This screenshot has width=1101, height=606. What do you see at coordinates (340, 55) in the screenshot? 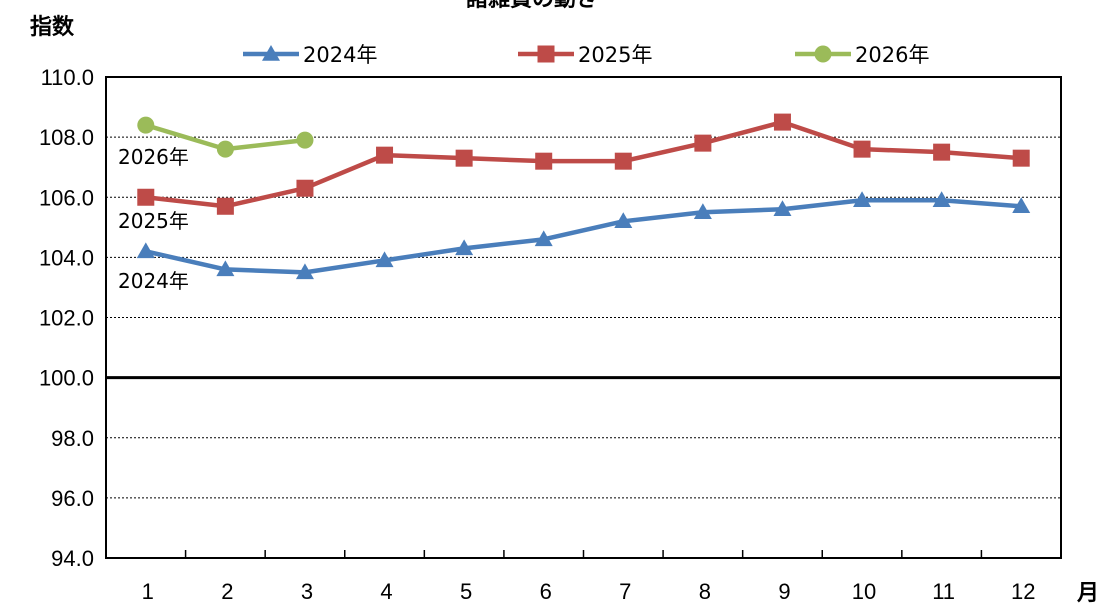
I see `legend-label: 2024年` at bounding box center [340, 55].